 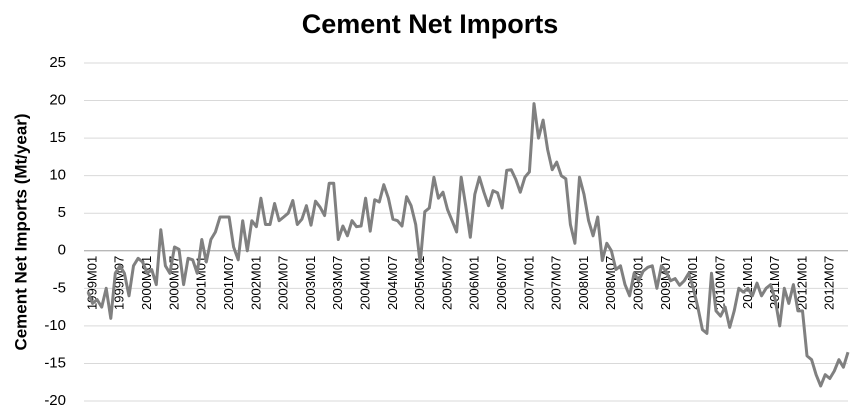 I want to click on y-tick-label: 5, so click(x=62, y=212).